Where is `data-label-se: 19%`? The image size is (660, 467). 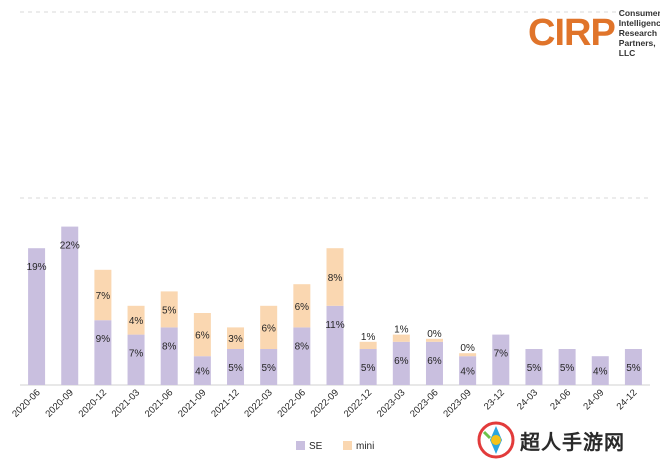 data-label-se: 19% is located at coordinates (37, 267).